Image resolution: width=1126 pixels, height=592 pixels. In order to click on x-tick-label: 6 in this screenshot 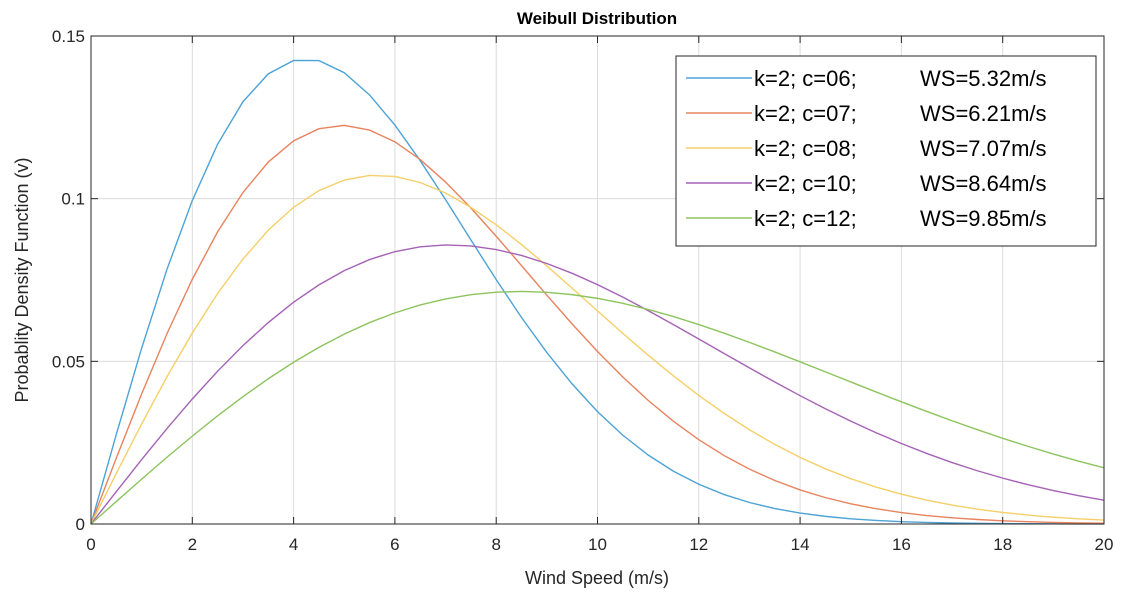, I will do `click(394, 544)`.